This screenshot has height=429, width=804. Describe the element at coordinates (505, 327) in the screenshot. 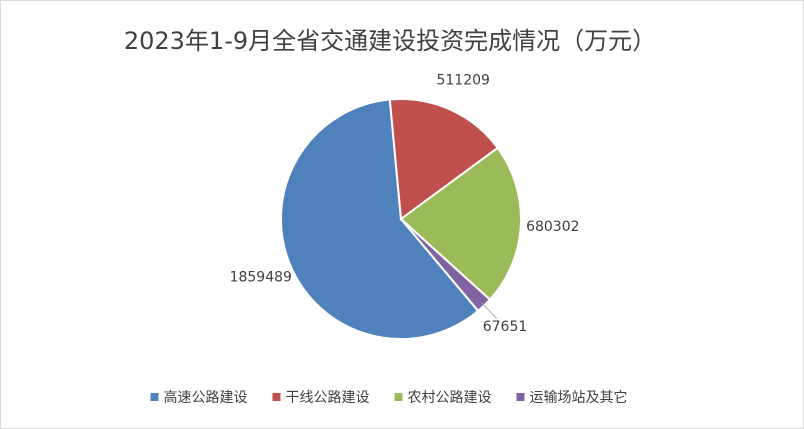

I see `data-label: 67651` at that location.